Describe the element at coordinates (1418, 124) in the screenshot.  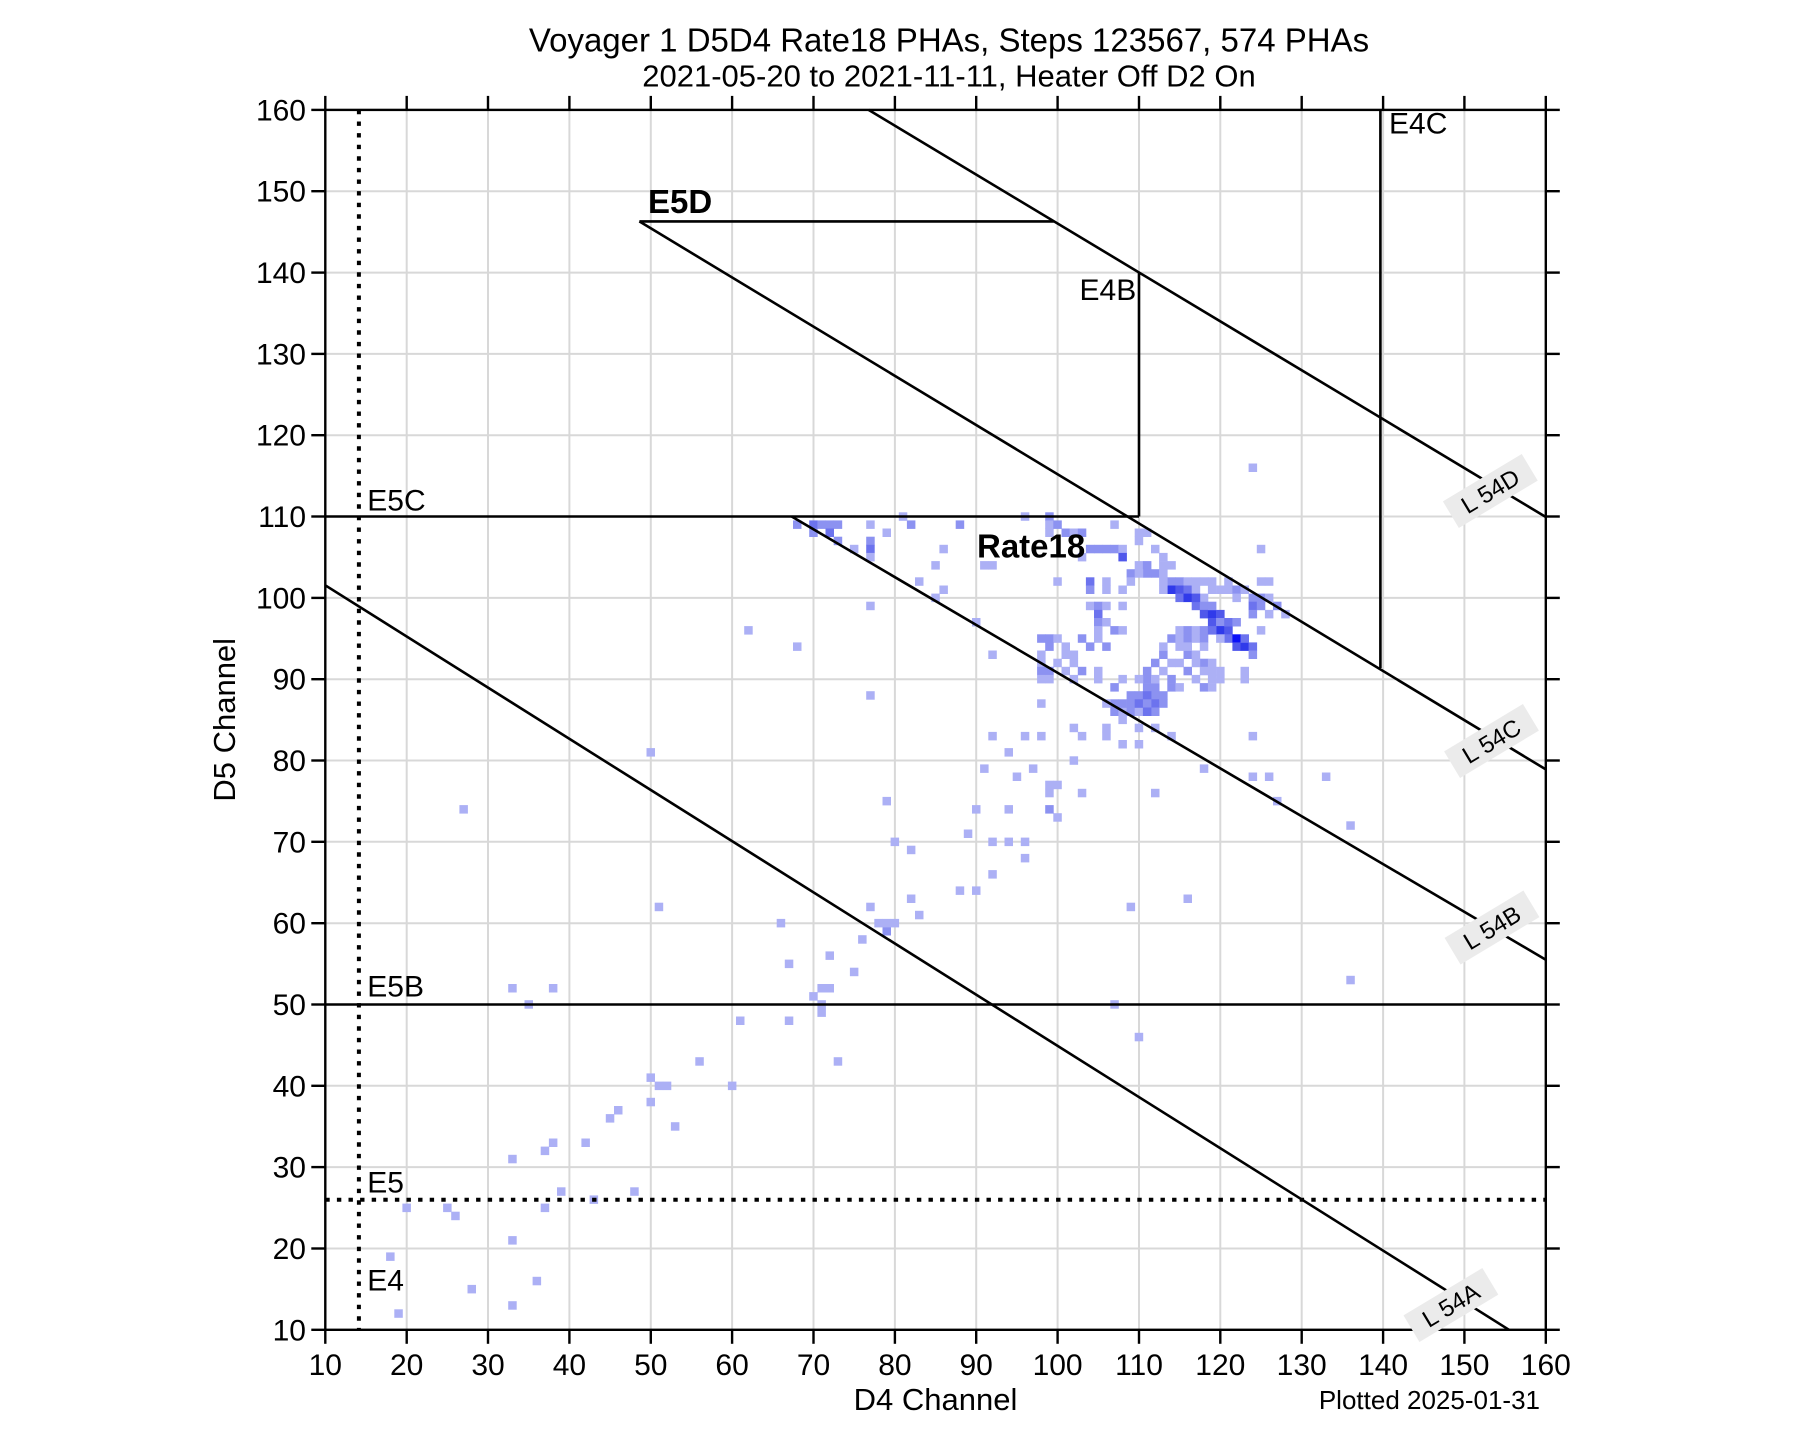
I see `svg-text: E4C` at that location.